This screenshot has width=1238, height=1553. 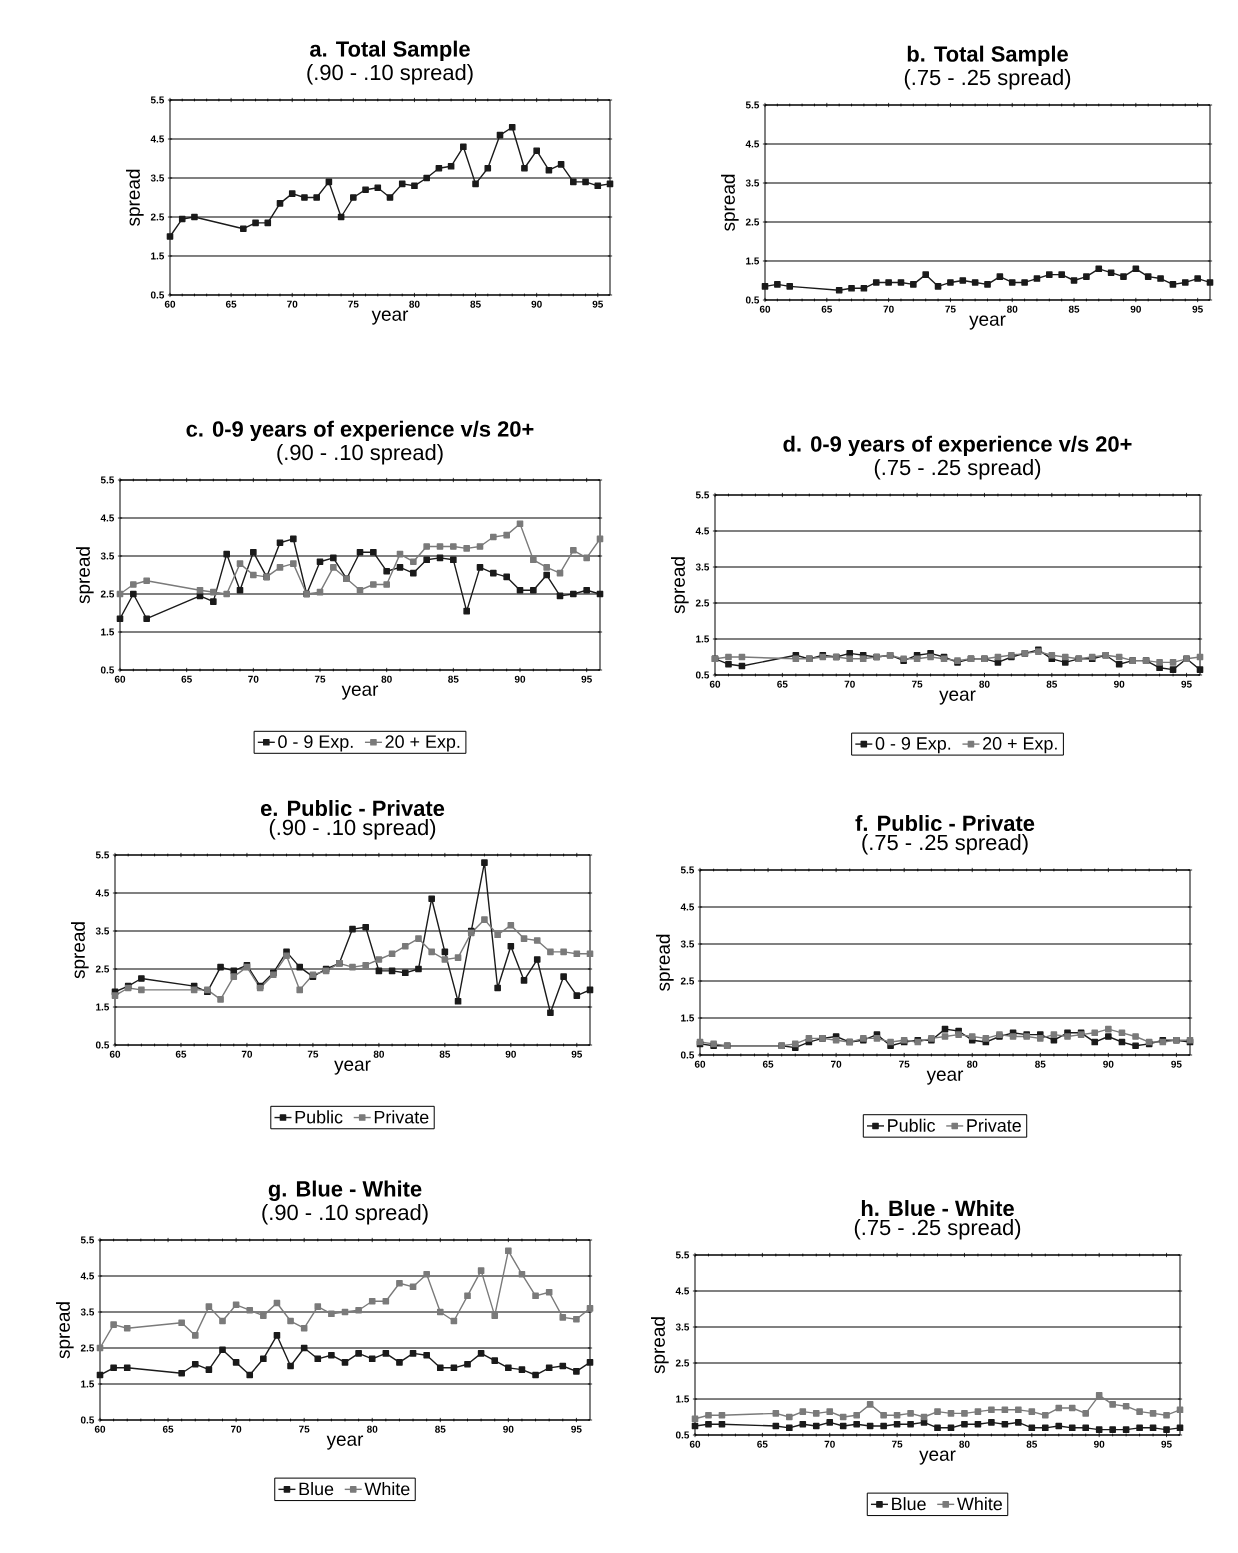 I want to click on legend-label: 0 - 9 Exp., so click(x=315, y=743).